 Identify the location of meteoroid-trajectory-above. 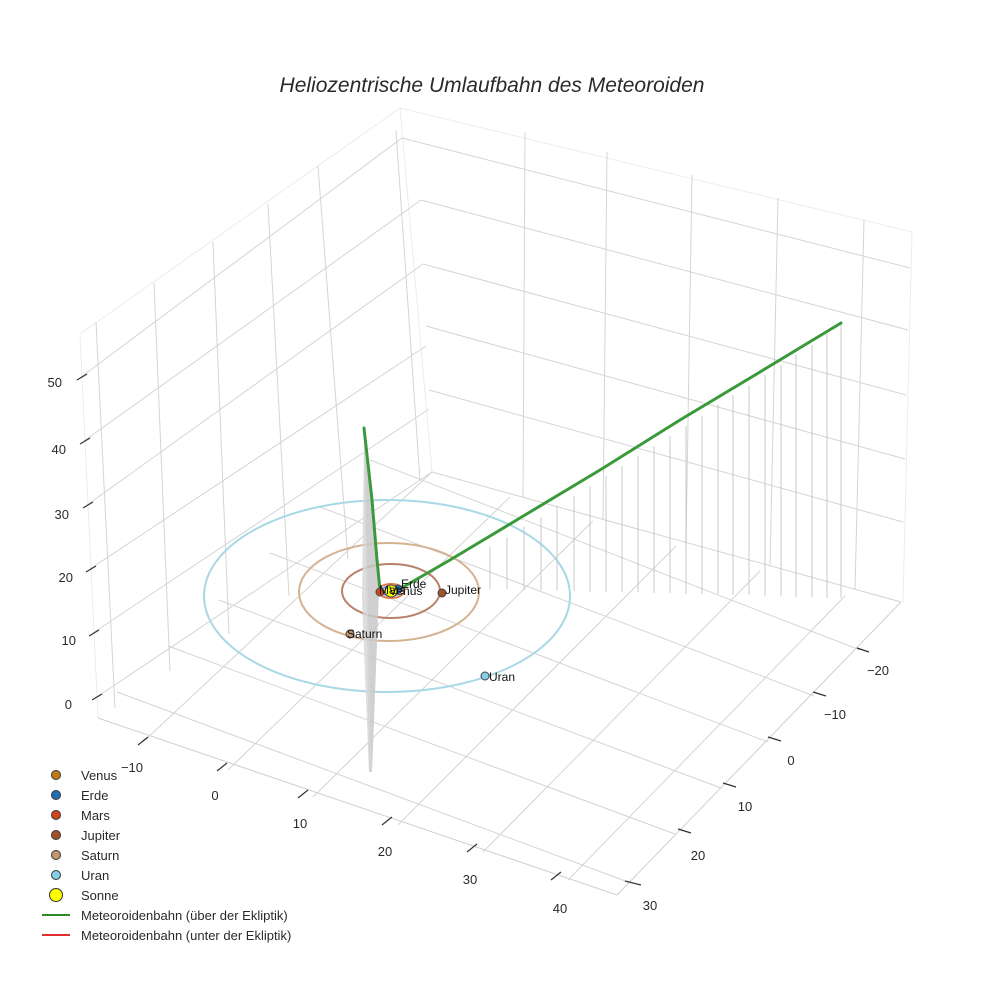
(602, 456).